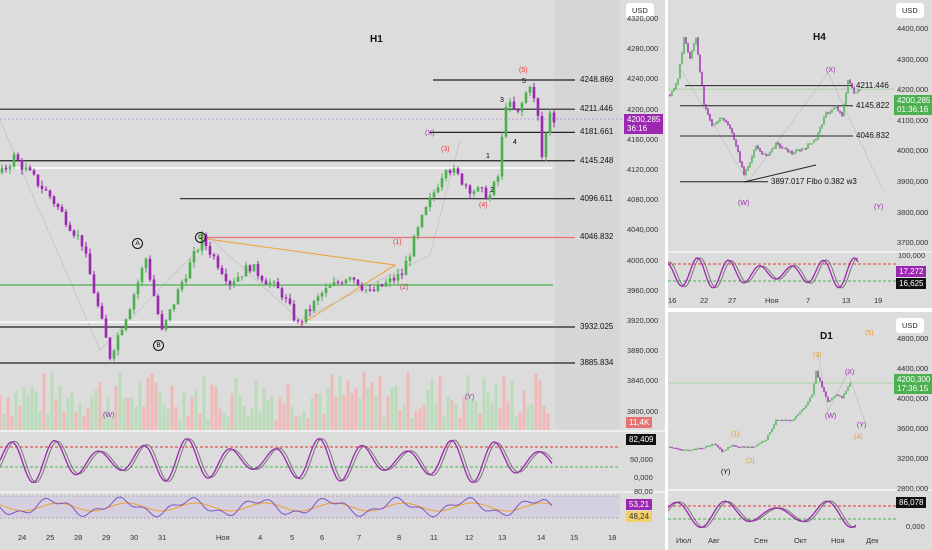 The width and height of the screenshot is (932, 550). Describe the element at coordinates (910, 325) in the screenshot. I see `d1-currency-button: USD` at that location.